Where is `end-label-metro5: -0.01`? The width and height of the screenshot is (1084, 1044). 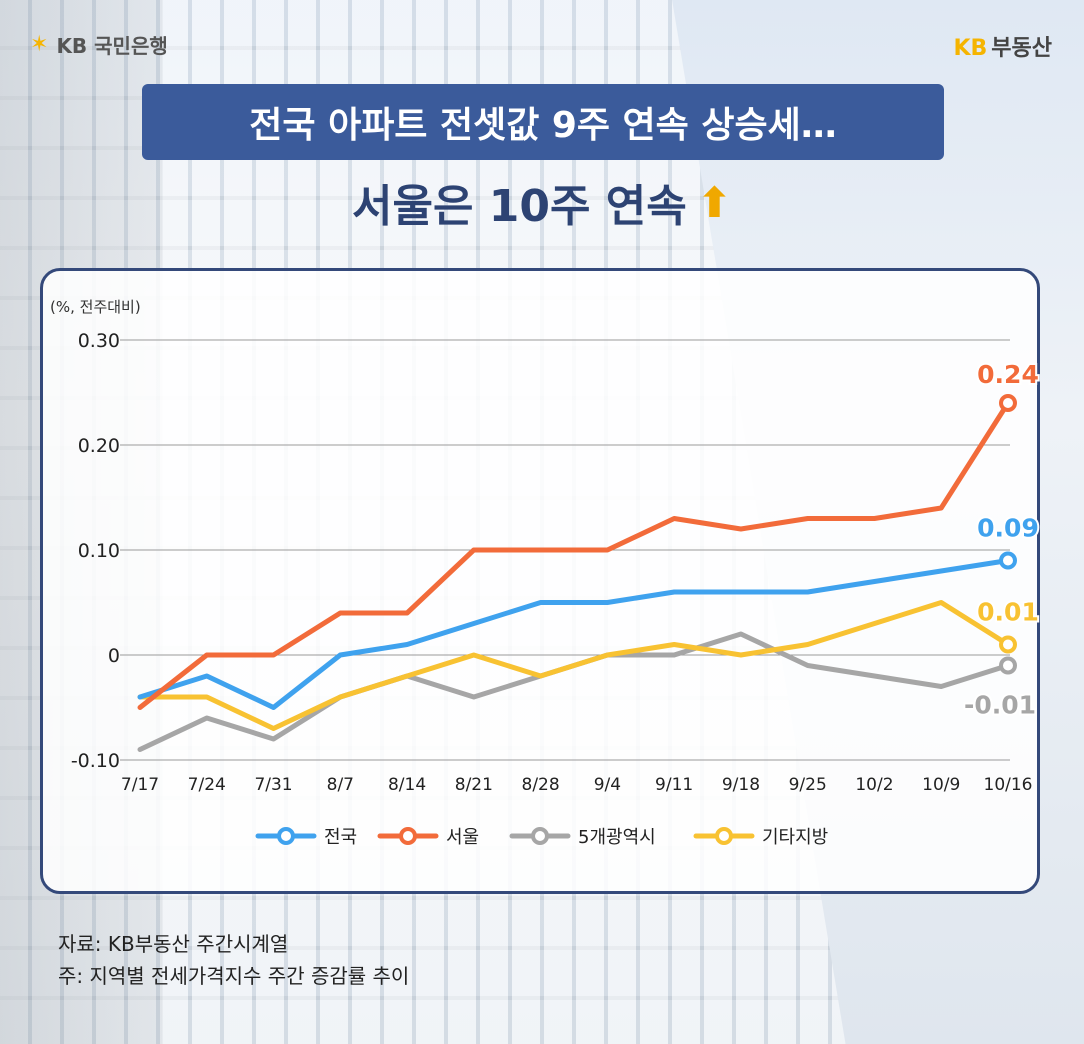
end-label-metro5: -0.01 is located at coordinates (1000, 705).